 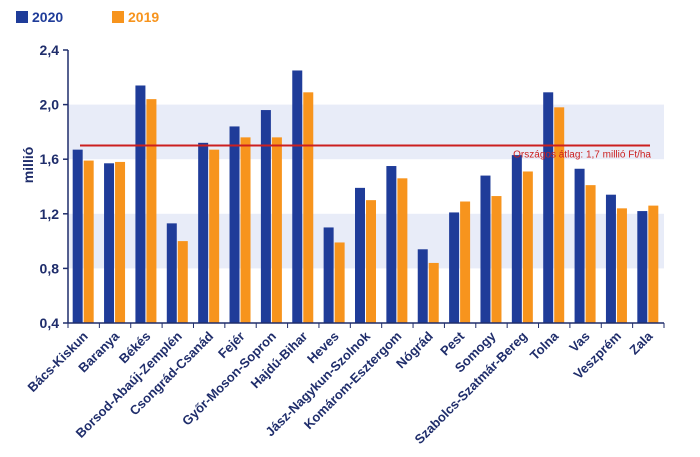 What do you see at coordinates (50, 159) in the screenshot?
I see `y-tick-label: 1,6` at bounding box center [50, 159].